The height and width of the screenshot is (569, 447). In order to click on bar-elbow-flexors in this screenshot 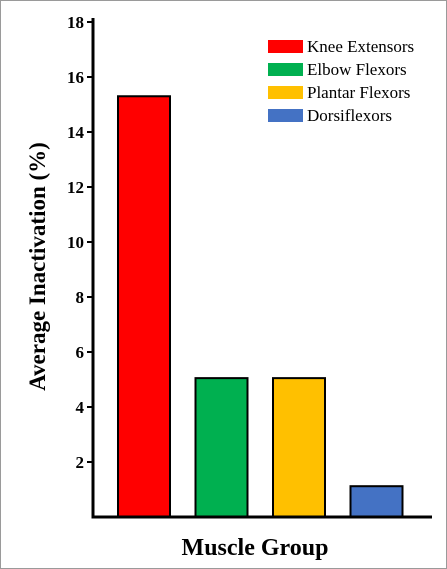, I will do `click(221, 447)`.